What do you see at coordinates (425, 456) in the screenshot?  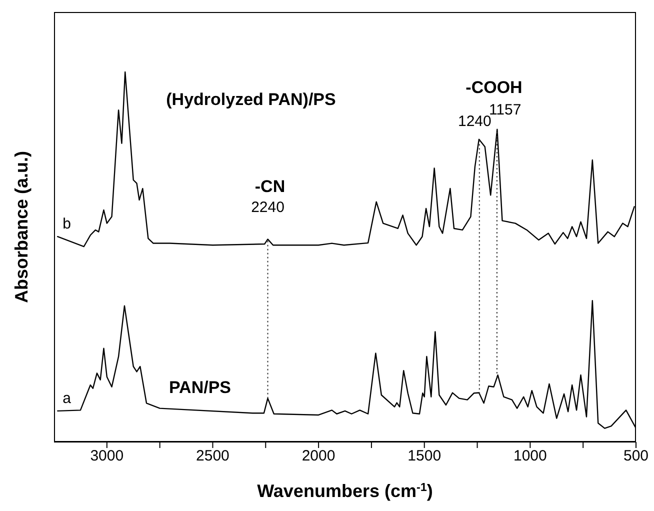 I see `x-tick-label: 1500` at bounding box center [425, 456].